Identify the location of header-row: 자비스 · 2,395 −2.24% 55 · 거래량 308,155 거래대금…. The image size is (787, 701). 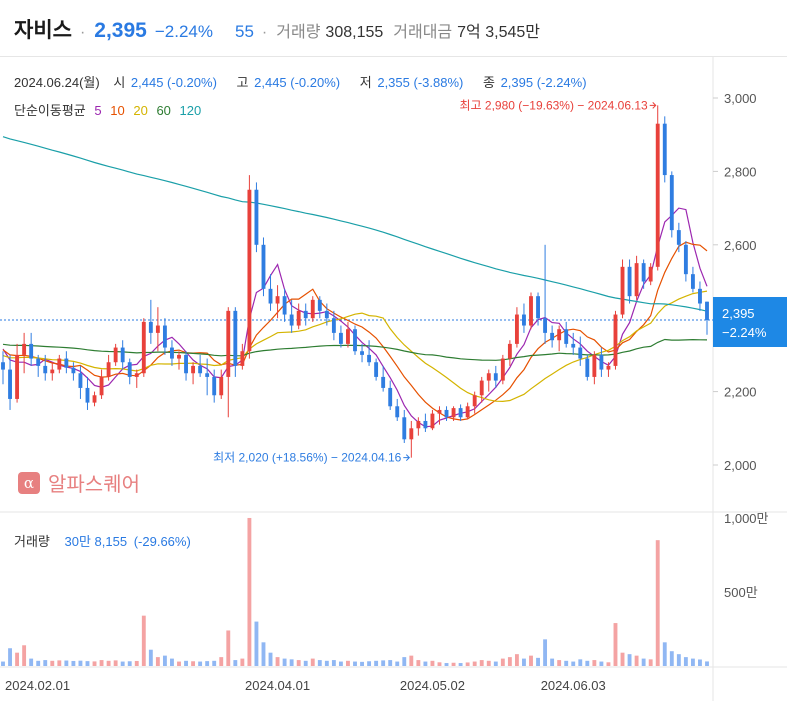
(277, 29).